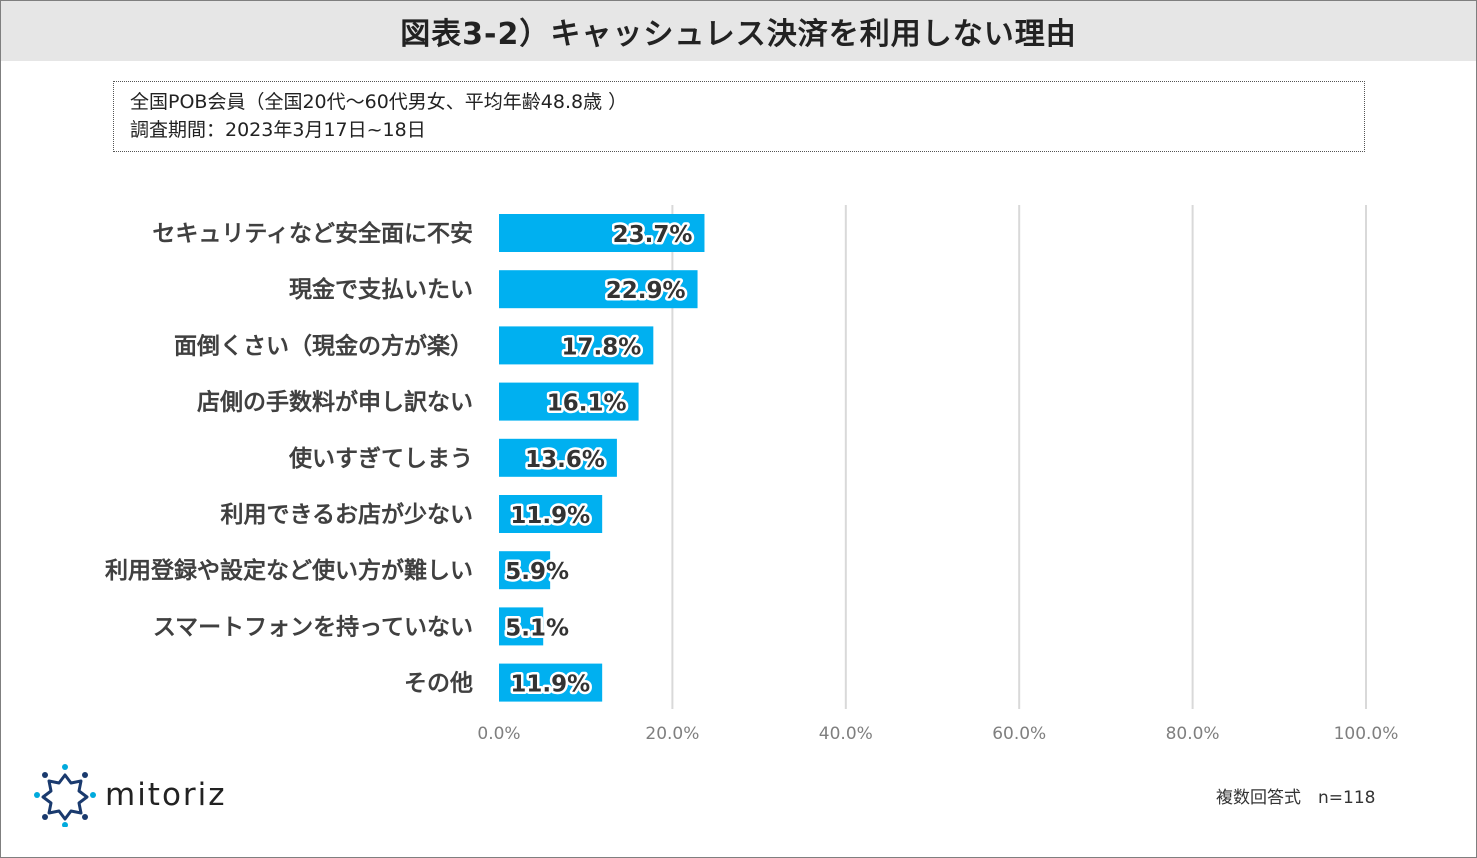  Describe the element at coordinates (346, 514) in the screenshot. I see `category-label: 利用できるお店が少ない` at that location.